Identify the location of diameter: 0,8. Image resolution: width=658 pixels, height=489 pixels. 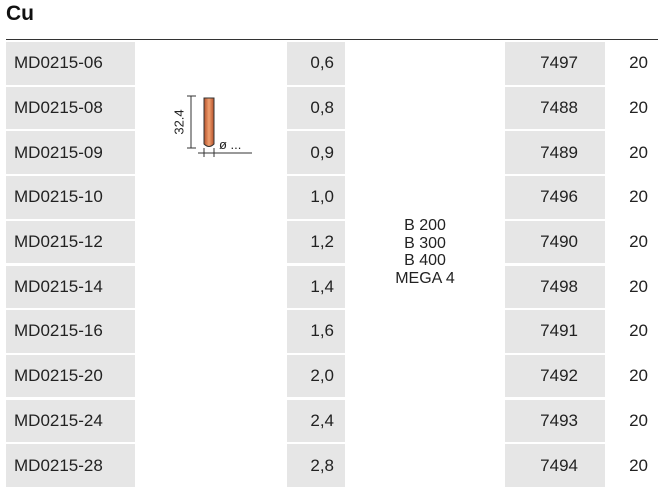
(322, 107).